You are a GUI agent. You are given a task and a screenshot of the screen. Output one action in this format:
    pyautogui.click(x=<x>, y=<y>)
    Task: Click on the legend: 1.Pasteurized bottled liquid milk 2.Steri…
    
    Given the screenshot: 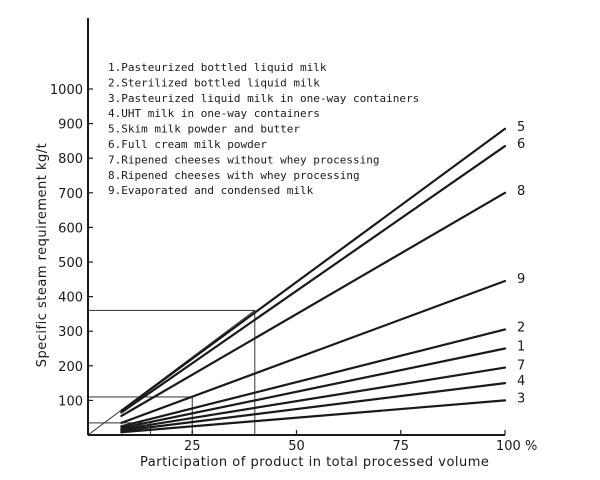 What is the action you would take?
    pyautogui.click(x=263, y=129)
    